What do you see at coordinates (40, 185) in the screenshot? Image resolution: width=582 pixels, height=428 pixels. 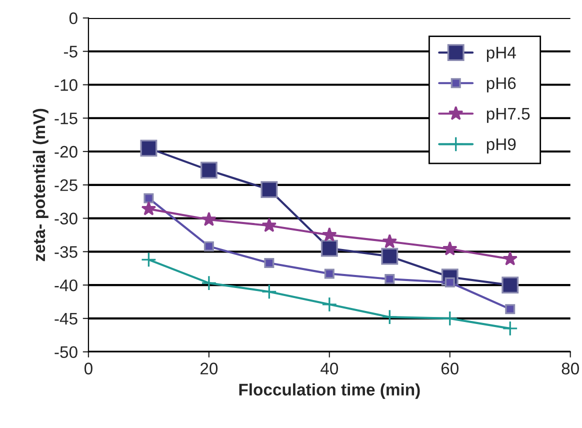 I see `y-axis-title: zeta- potential (mV)` at bounding box center [40, 185].